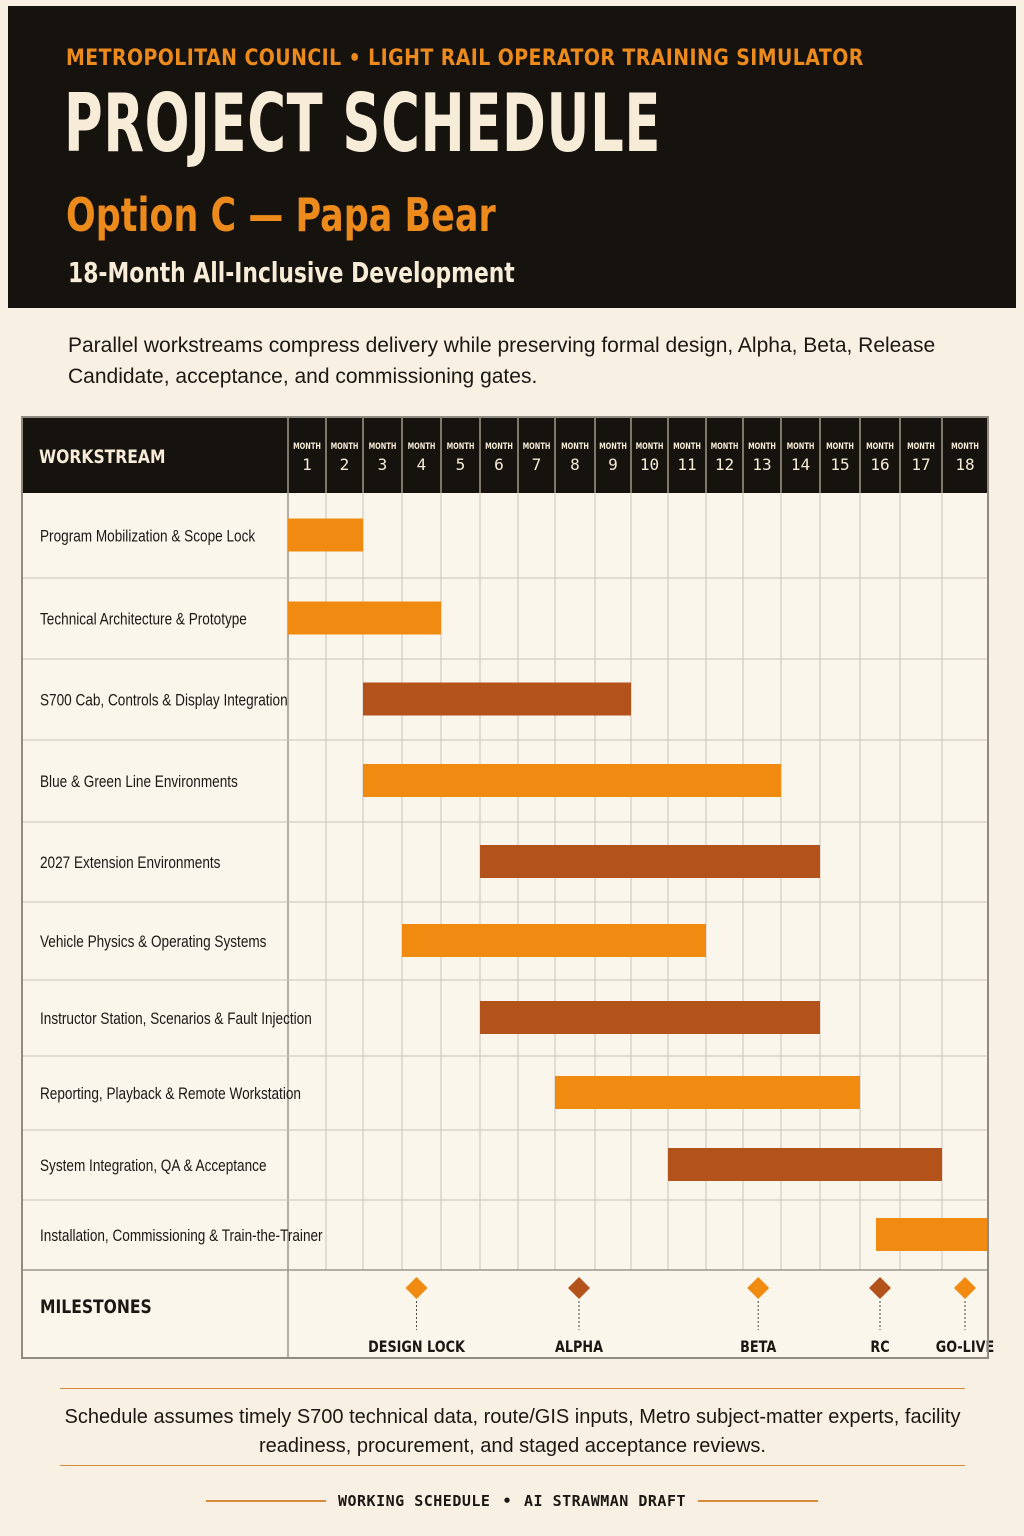  I want to click on month-number-13: 13, so click(761, 464).